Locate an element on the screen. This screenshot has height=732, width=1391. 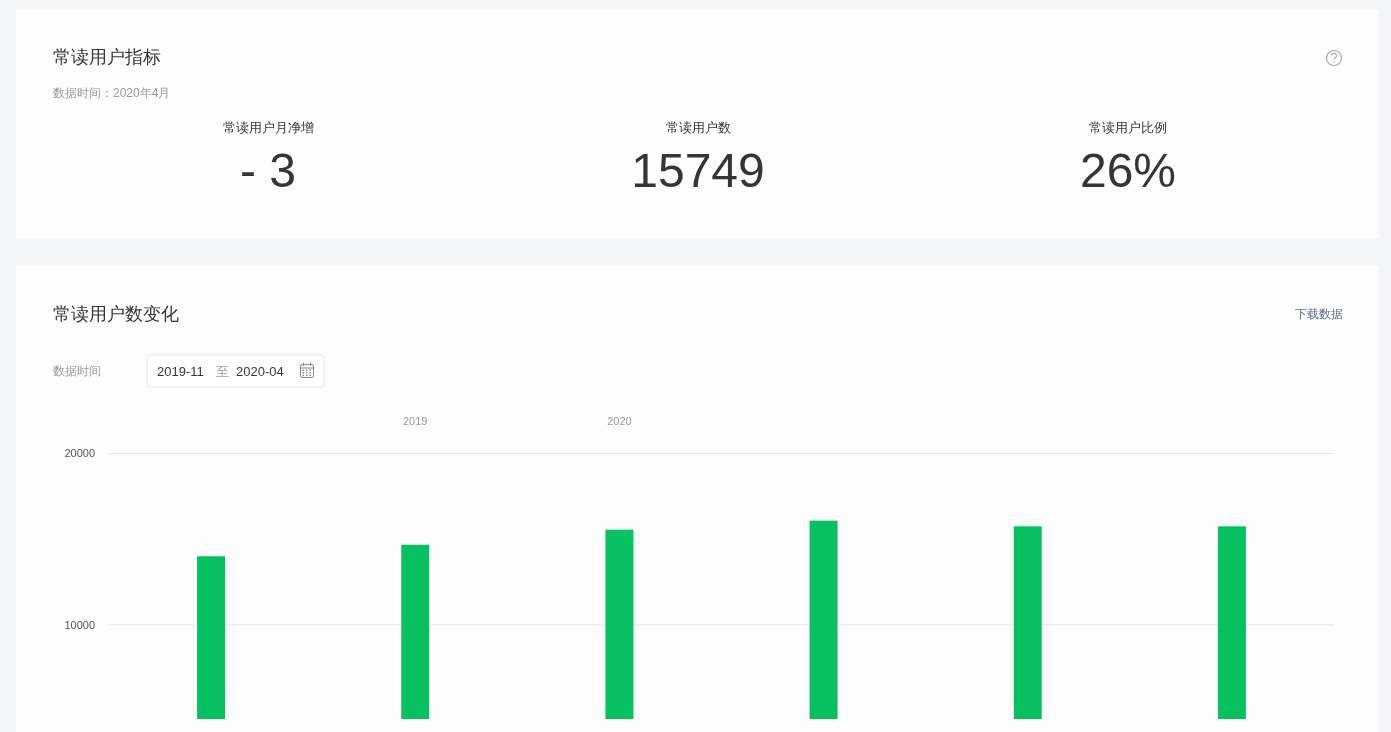
text: 26% is located at coordinates (1128, 170).